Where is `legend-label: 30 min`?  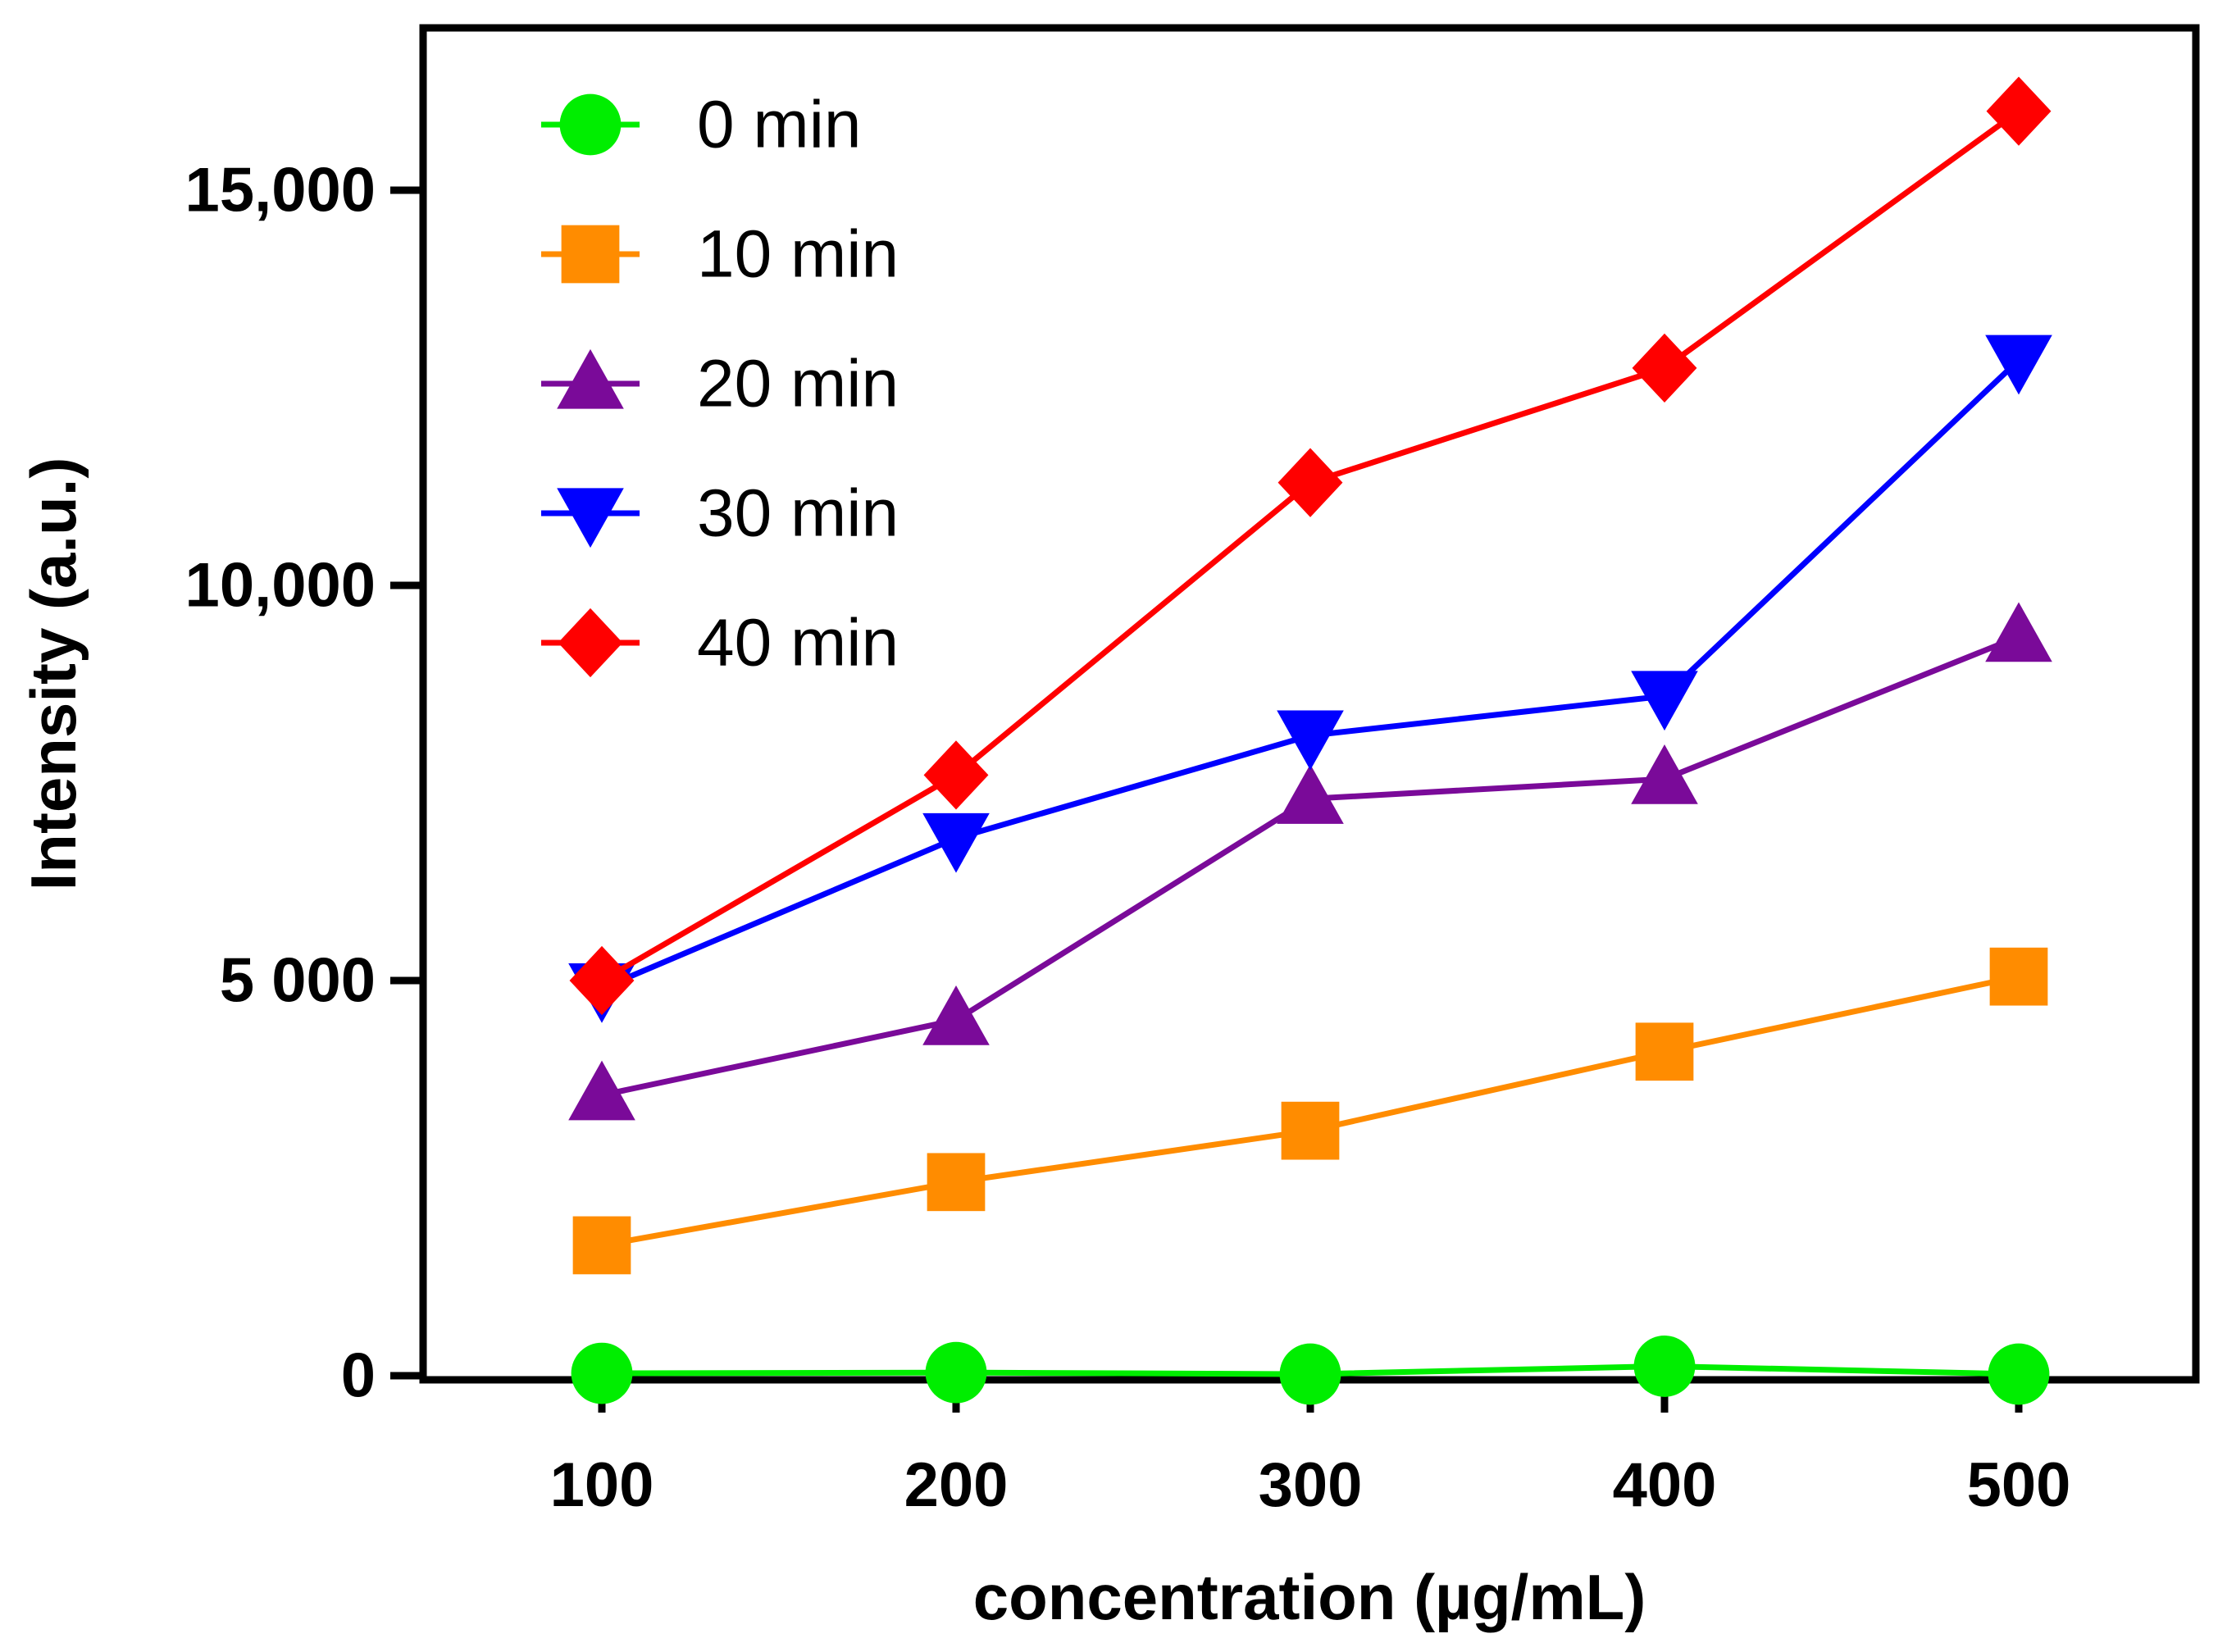 legend-label: 30 min is located at coordinates (798, 513).